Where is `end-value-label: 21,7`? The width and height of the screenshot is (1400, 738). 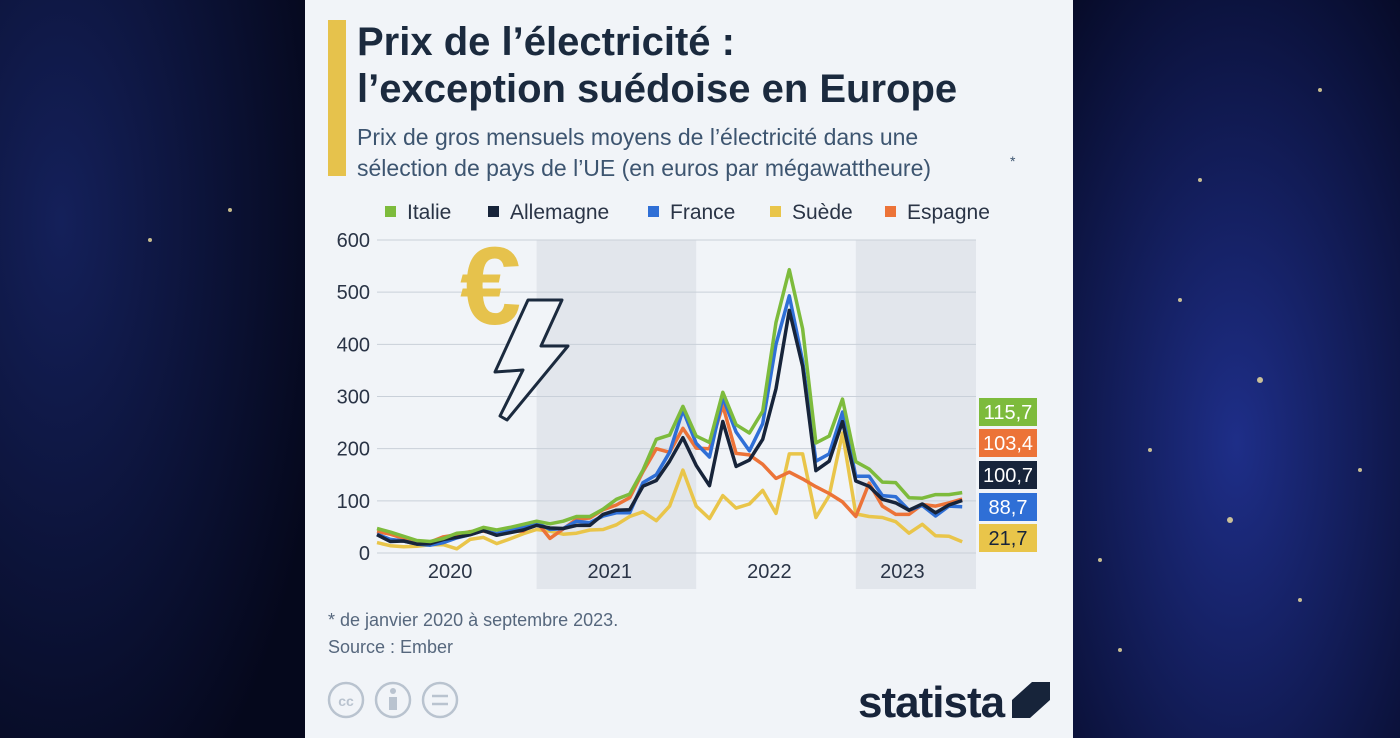
end-value-label: 21,7 is located at coordinates (1008, 539).